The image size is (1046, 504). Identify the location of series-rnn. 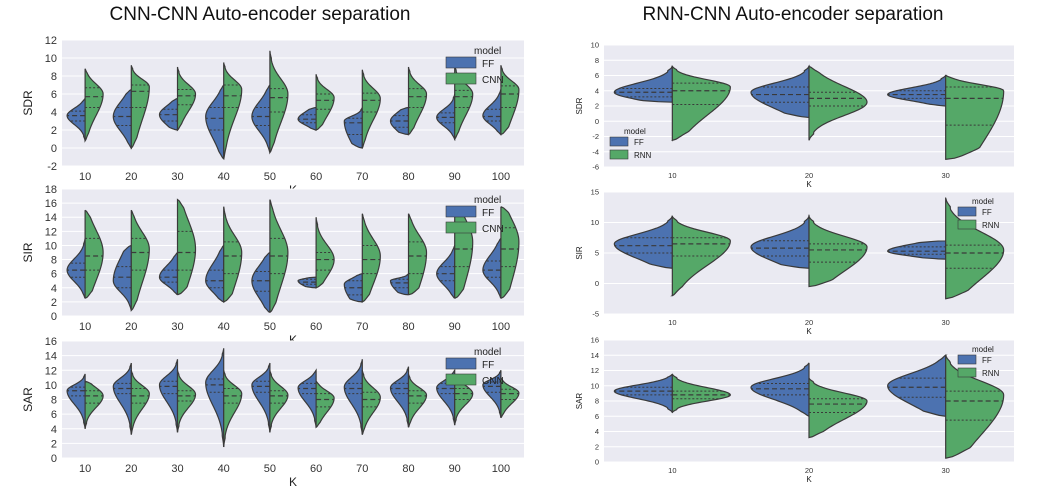
(838, 406).